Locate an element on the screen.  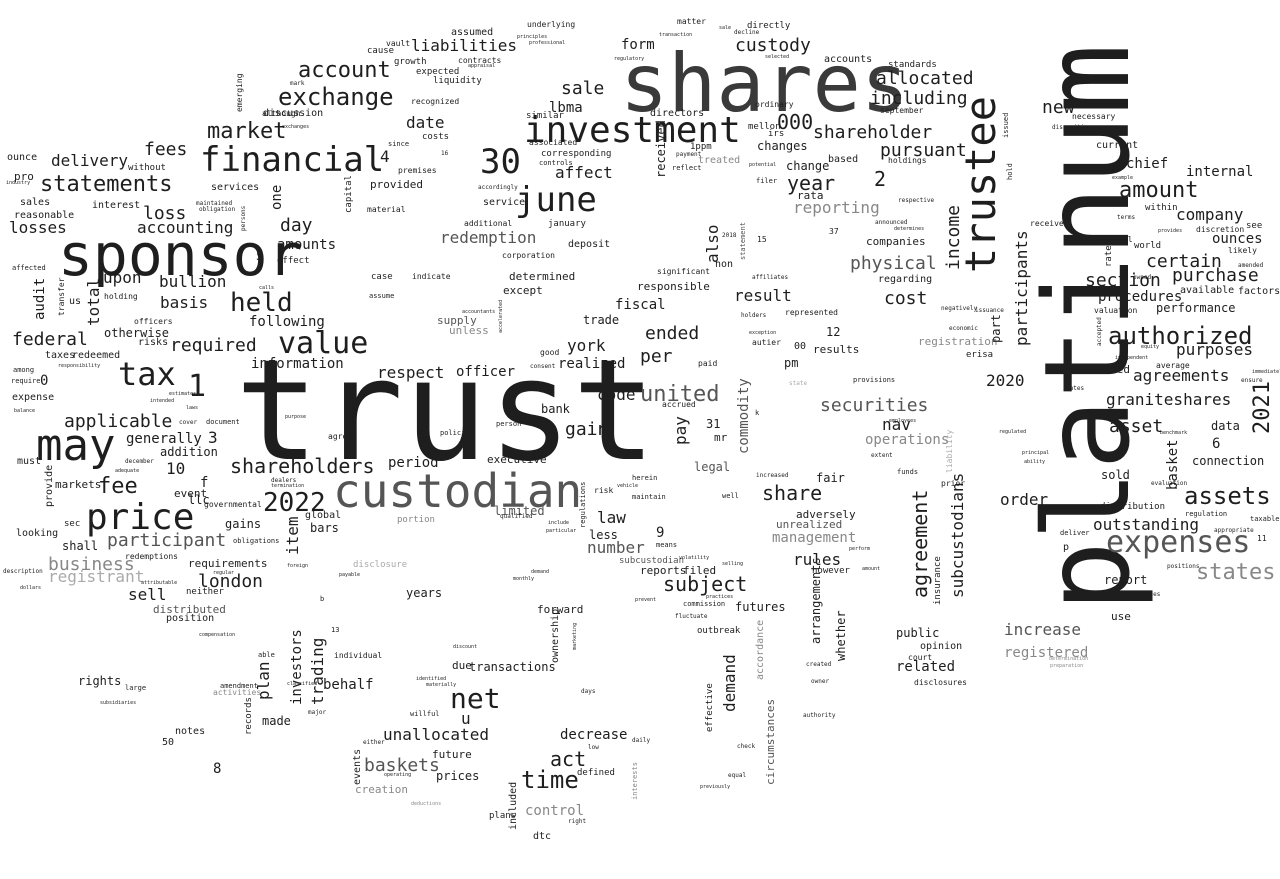
word-shares: shares is located at coordinates (764, 83).